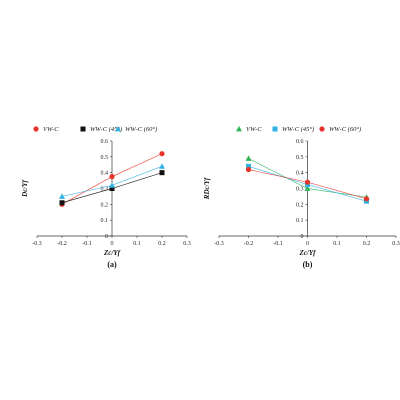 The image size is (400, 400). What do you see at coordinates (112, 264) in the screenshot?
I see `panel-label: (a)` at bounding box center [112, 264].